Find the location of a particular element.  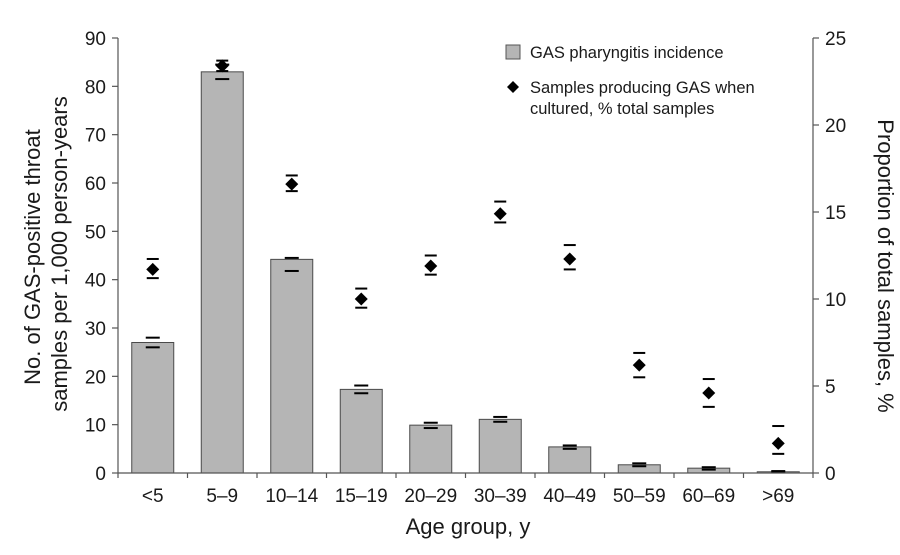

y-left-tick-label: 20 is located at coordinates (95, 377).